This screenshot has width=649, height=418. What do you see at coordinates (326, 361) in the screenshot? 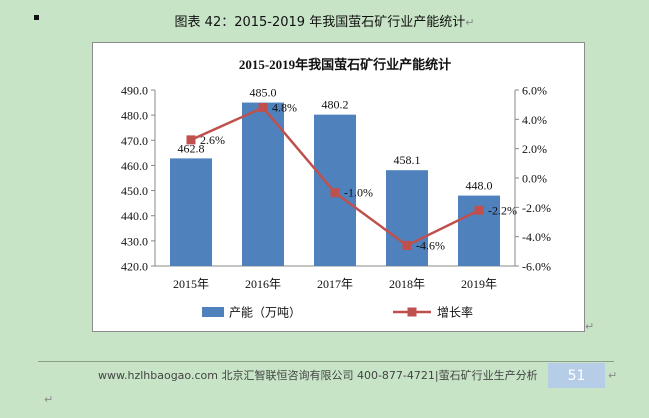
I see `footer-divider` at bounding box center [326, 361].